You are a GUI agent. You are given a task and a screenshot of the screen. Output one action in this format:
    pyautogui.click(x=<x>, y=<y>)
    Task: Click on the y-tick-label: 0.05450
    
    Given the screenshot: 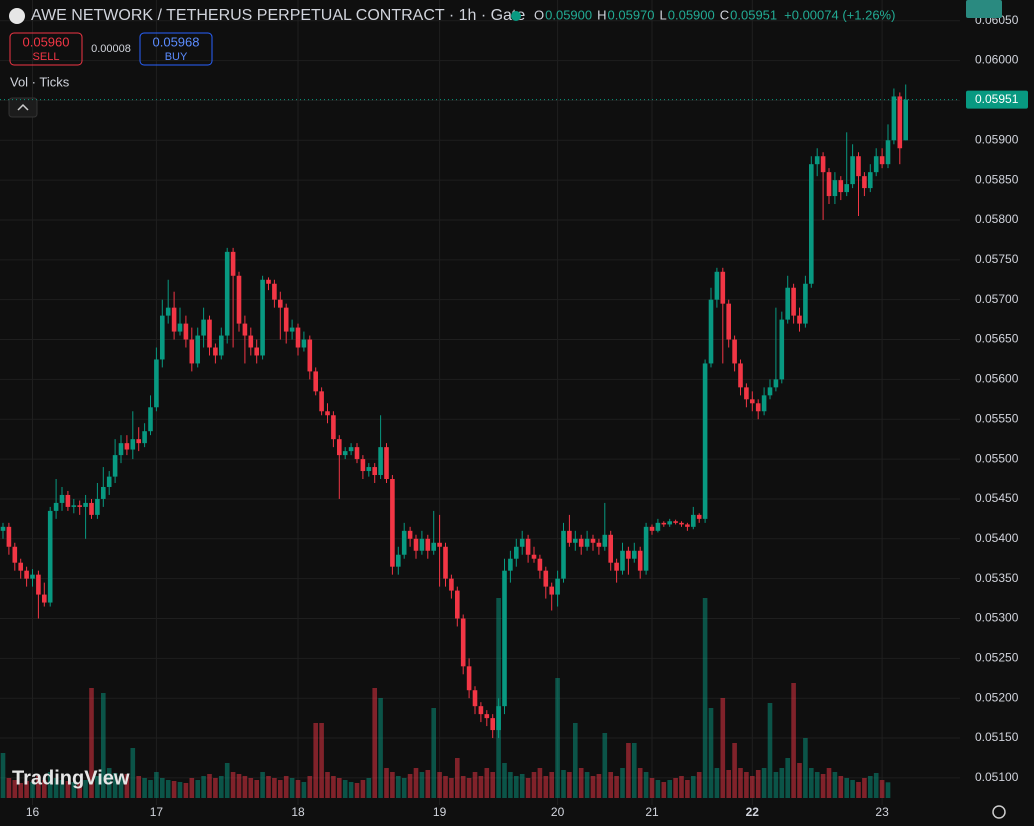 What is the action you would take?
    pyautogui.click(x=997, y=498)
    